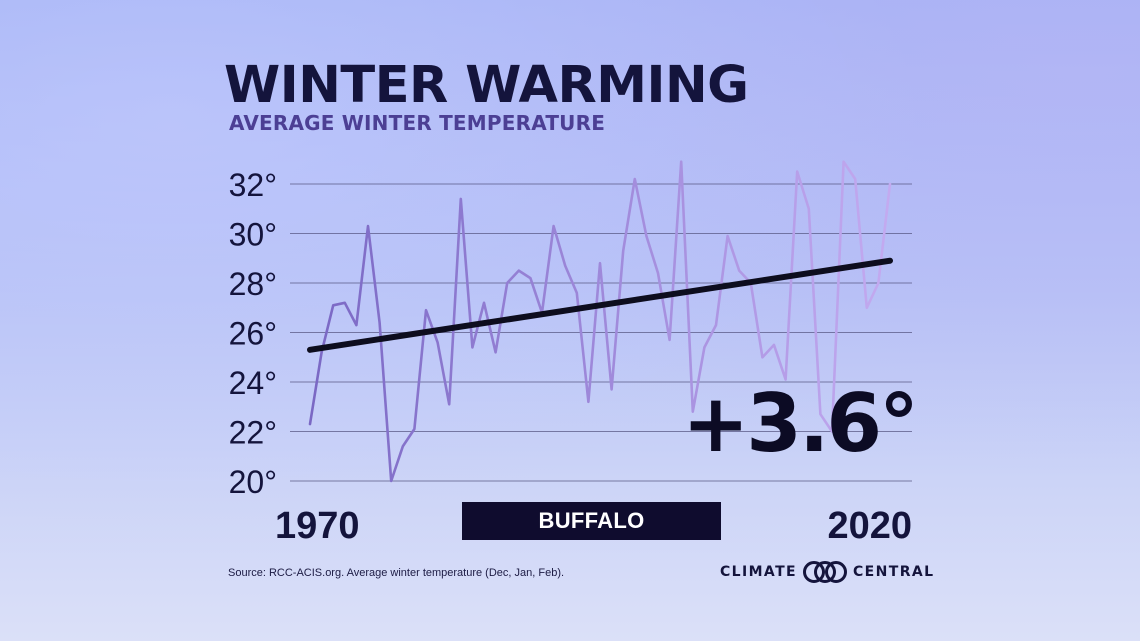  What do you see at coordinates (253, 185) in the screenshot?
I see `y-tick-label: 32°` at bounding box center [253, 185].